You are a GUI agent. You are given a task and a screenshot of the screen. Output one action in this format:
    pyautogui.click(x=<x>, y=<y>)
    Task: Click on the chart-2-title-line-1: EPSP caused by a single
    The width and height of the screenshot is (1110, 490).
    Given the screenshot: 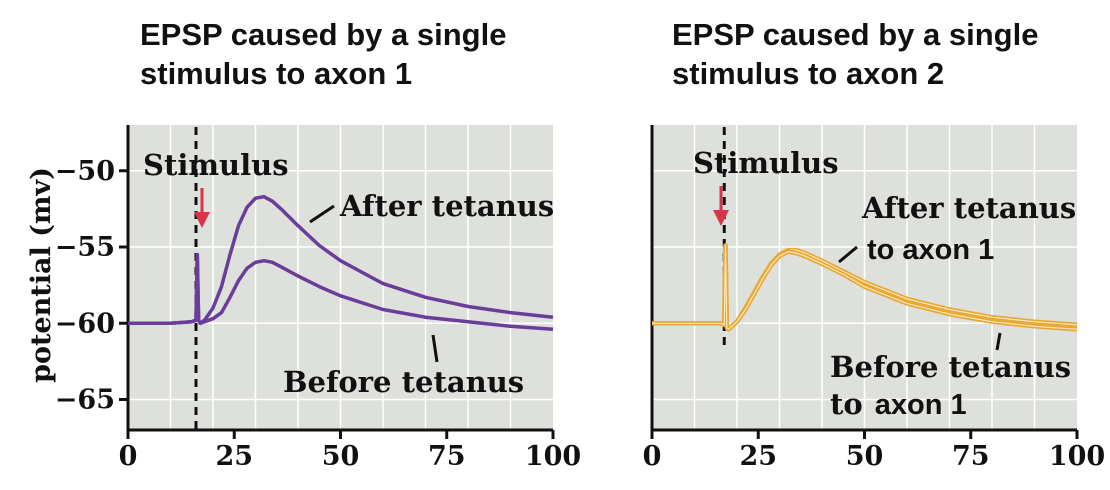 What is the action you would take?
    pyautogui.click(x=855, y=34)
    